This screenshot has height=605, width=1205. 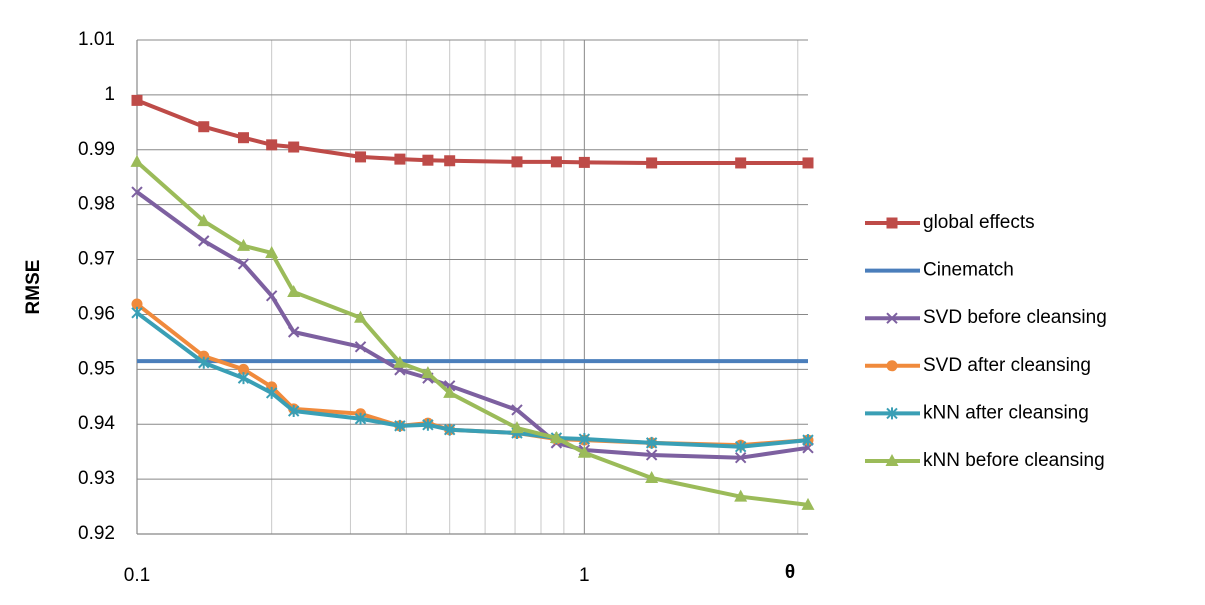 I want to click on y-tick-label: 0.96, so click(x=96, y=313).